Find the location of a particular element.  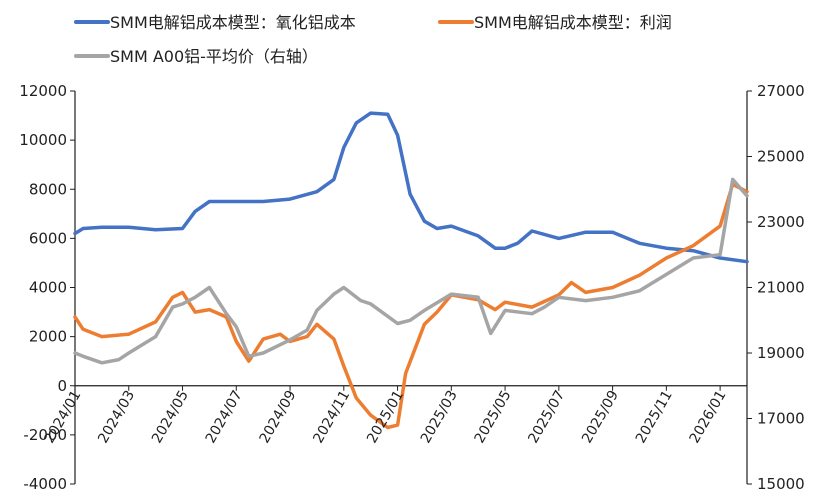

left-tick-label: 10000 is located at coordinates (43, 140).